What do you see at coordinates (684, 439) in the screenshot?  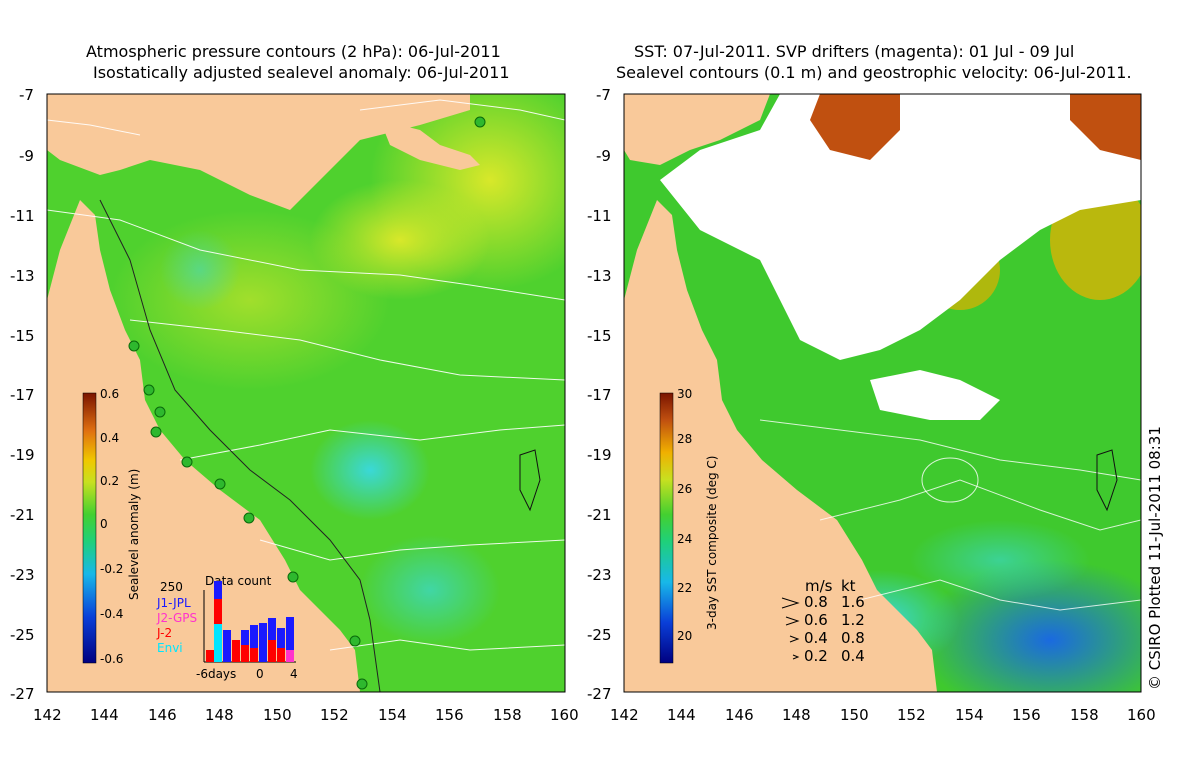 I see `right-colorbar-tick: 28` at bounding box center [684, 439].